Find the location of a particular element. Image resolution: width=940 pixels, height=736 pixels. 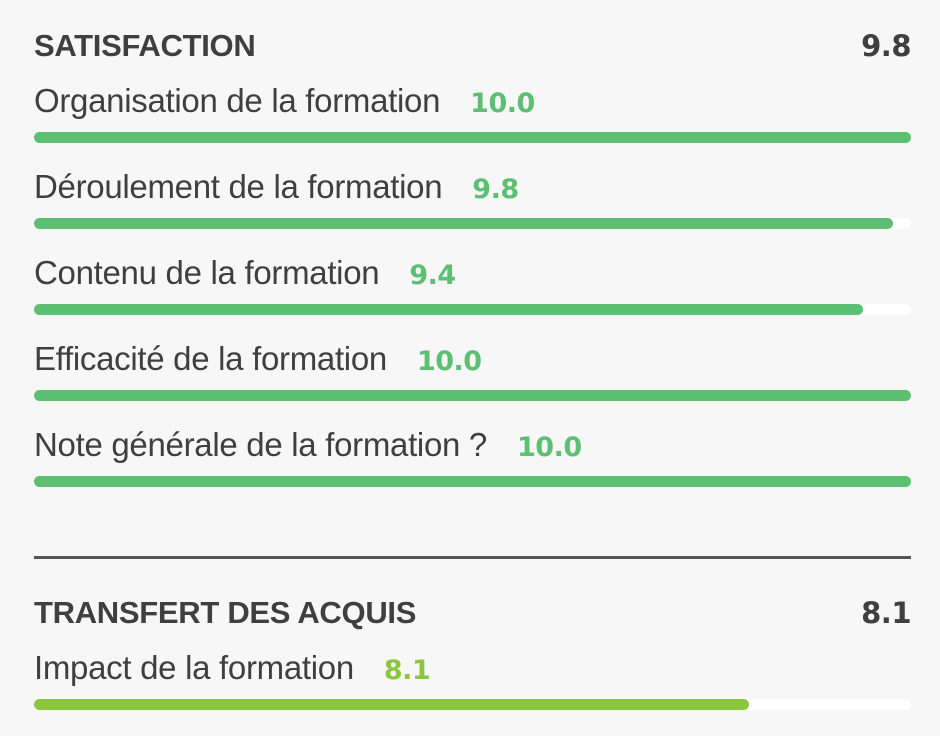

rating-label: Organisation de la formation is located at coordinates (237, 100).